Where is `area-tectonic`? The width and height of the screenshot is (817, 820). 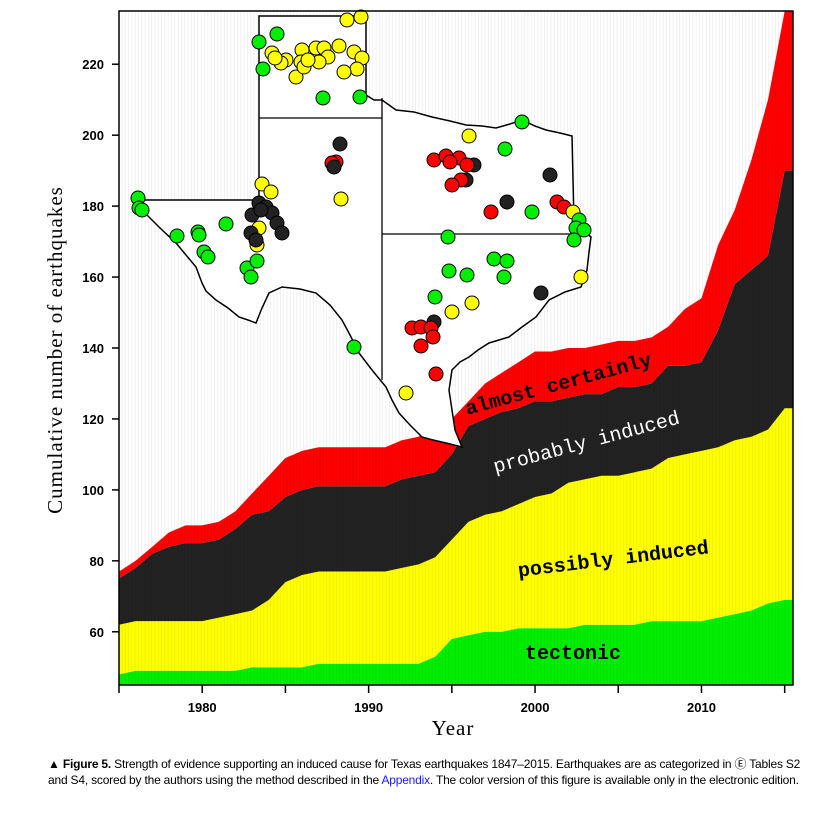 area-tectonic is located at coordinates (456, 642).